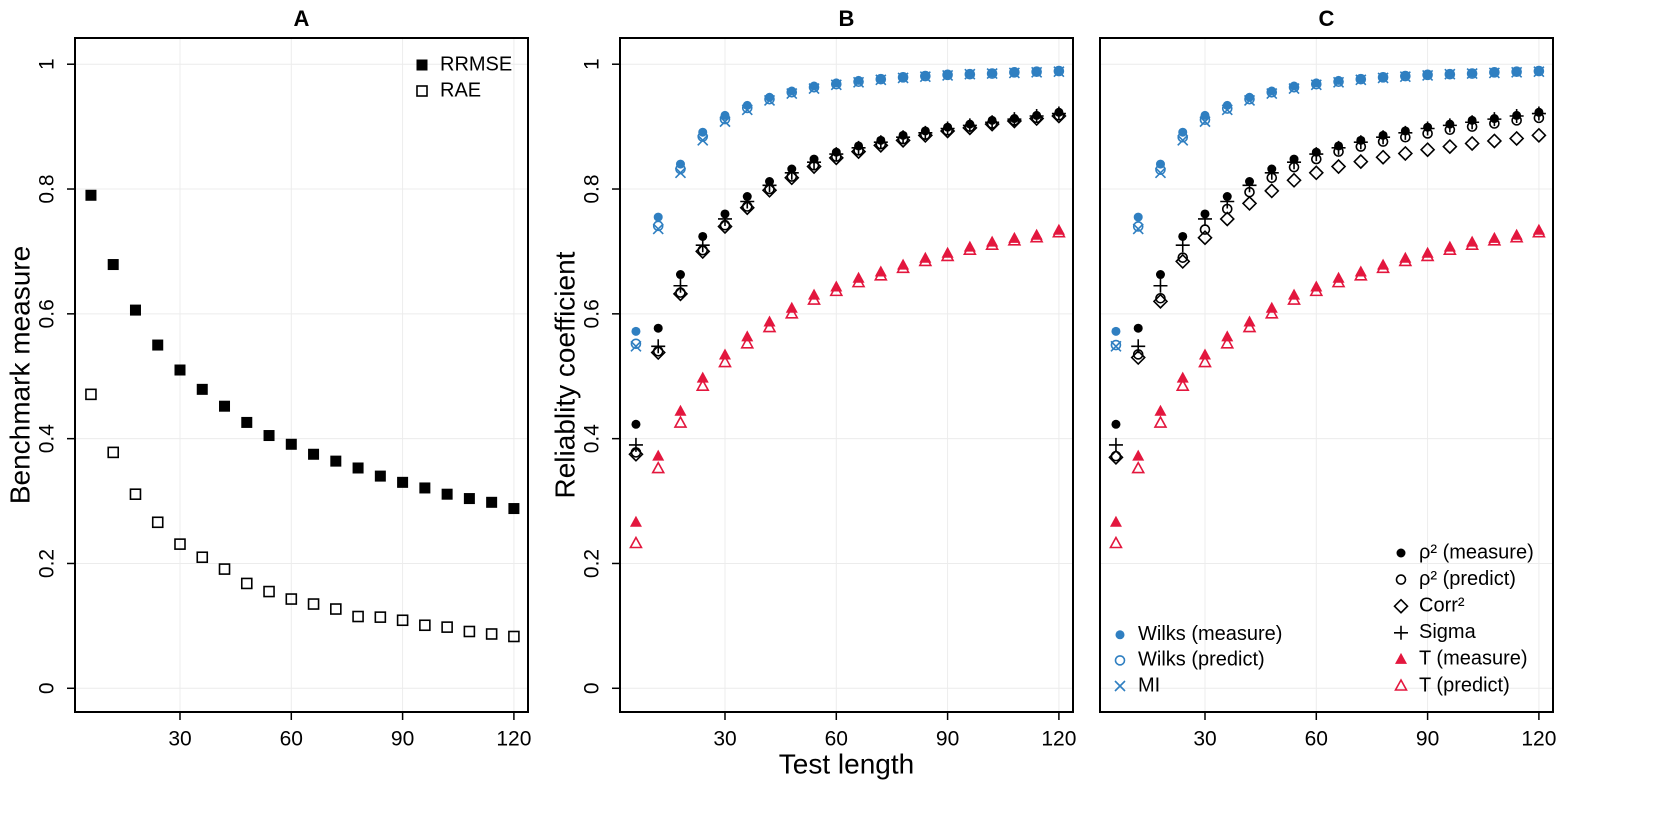 This screenshot has height=830, width=1661. What do you see at coordinates (47, 64) in the screenshot?
I see `y-tick-label: 1` at bounding box center [47, 64].